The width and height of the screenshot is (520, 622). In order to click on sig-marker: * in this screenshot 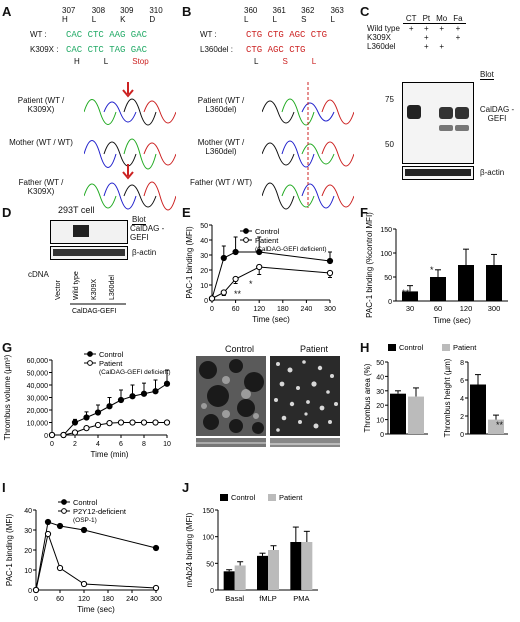, I will do `click(251, 284)`.